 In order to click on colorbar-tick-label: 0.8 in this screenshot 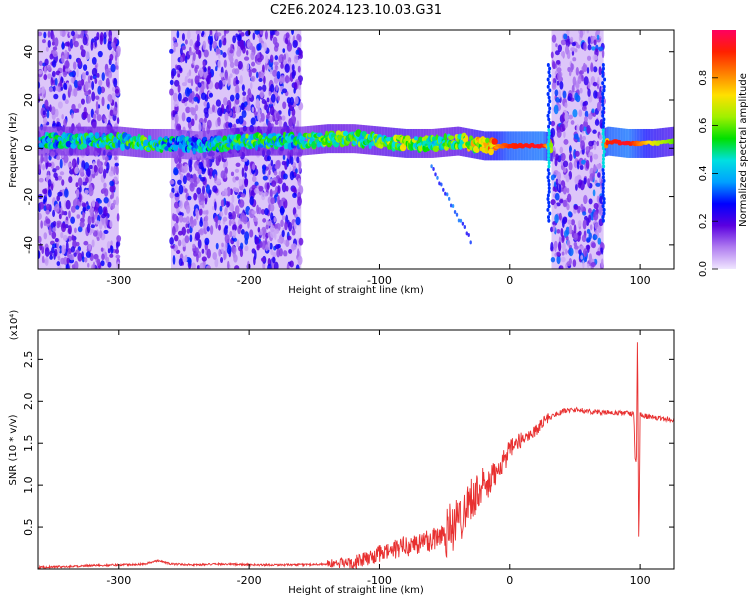, I will do `click(703, 78)`.